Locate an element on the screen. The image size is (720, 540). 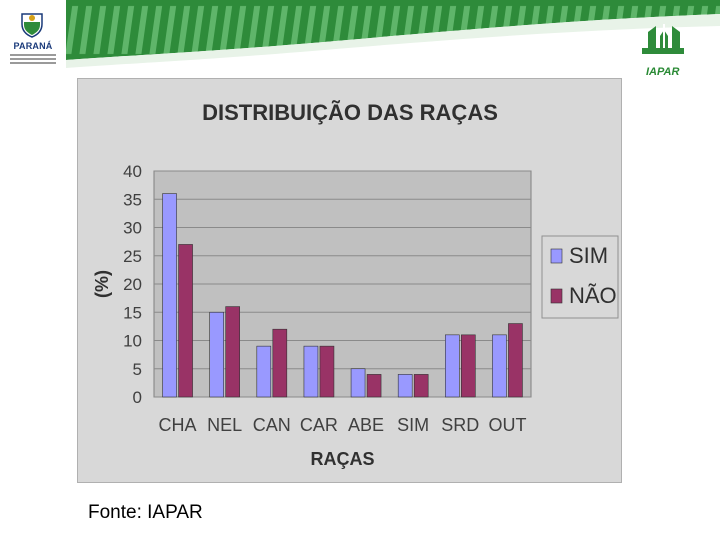
y-axis-ticks: 0 5 10 15 20 25 30 35 40 is located at coordinates (132, 284).